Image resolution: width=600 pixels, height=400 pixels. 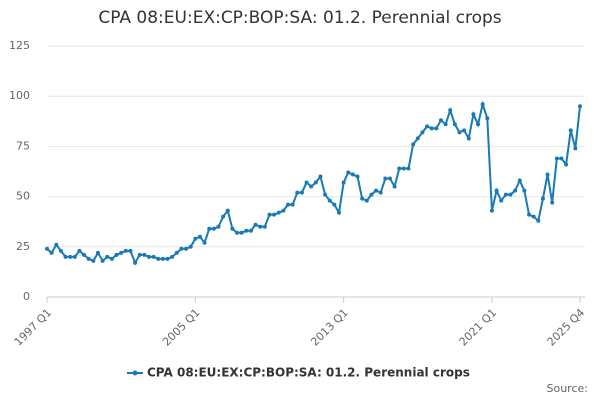 What do you see at coordinates (23, 246) in the screenshot?
I see `y-tick-label: 25` at bounding box center [23, 246].